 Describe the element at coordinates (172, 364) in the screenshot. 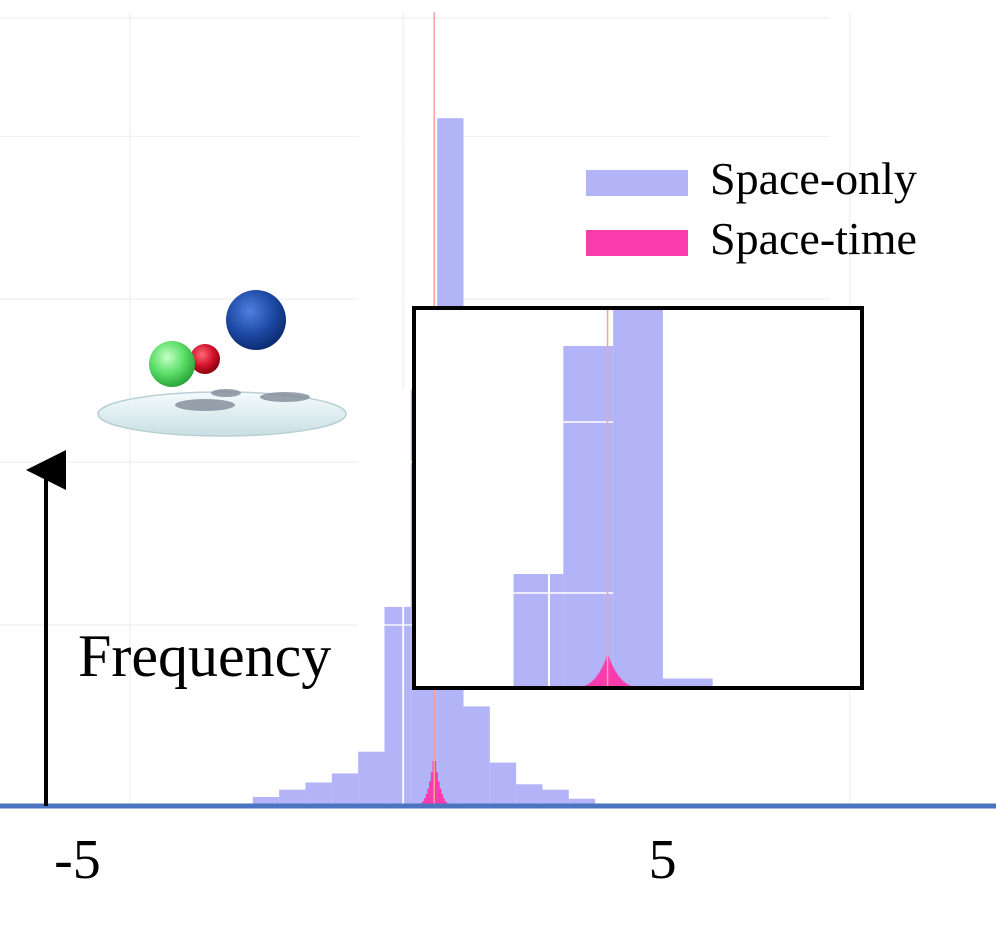

I see `green-atom` at that location.